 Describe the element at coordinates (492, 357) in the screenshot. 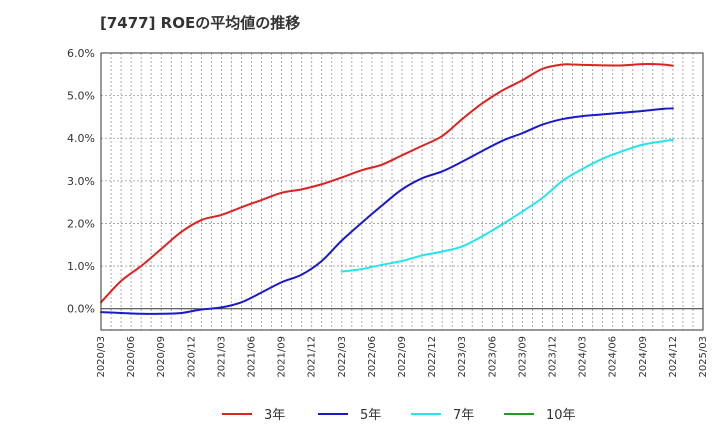

I see `x-tick-label: 2023/06` at that location.